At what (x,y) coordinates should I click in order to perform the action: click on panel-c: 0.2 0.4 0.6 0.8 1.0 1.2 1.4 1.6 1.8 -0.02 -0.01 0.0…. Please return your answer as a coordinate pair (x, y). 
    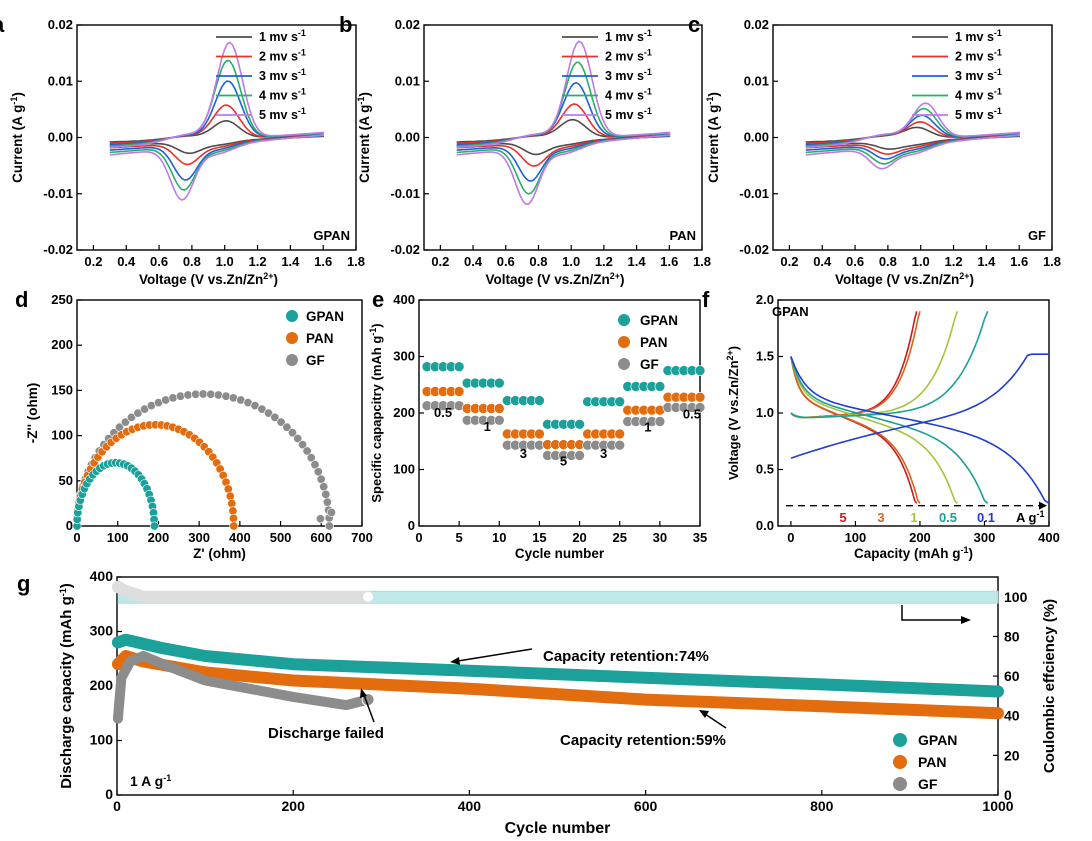
    Looking at the image, I should click on (874, 149).